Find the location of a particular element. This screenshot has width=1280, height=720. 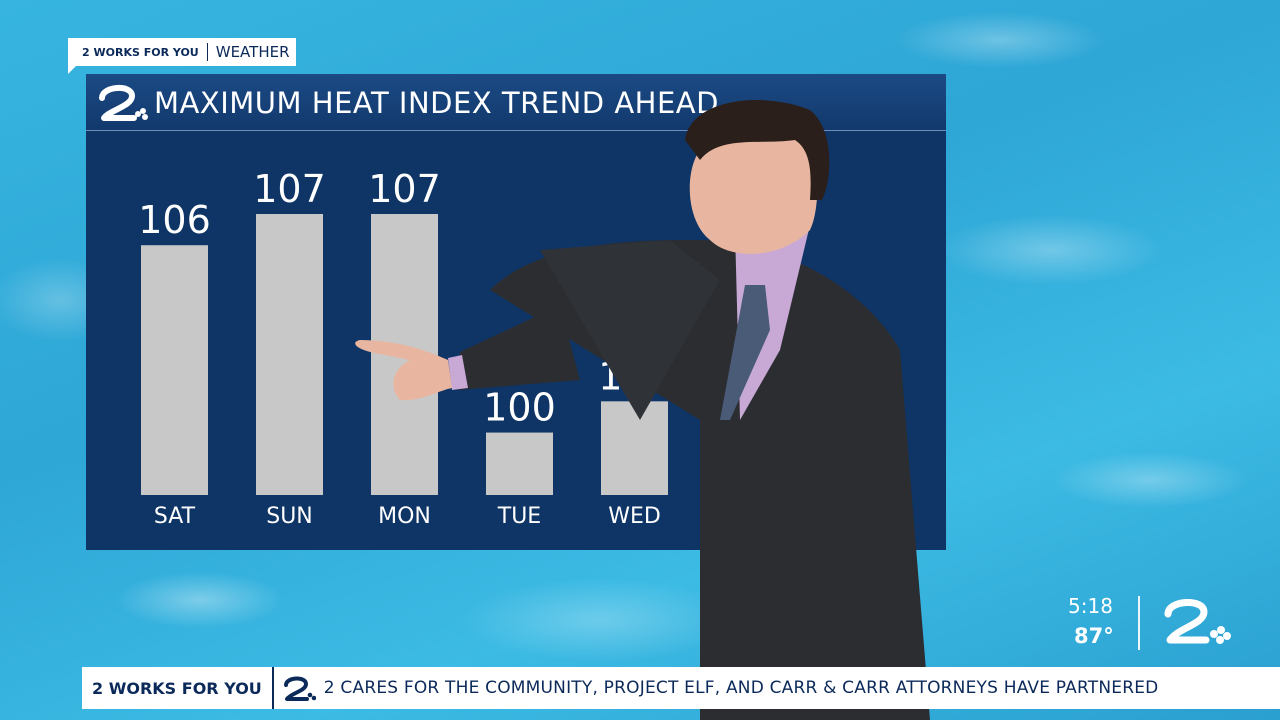

bar-wed is located at coordinates (634, 448).